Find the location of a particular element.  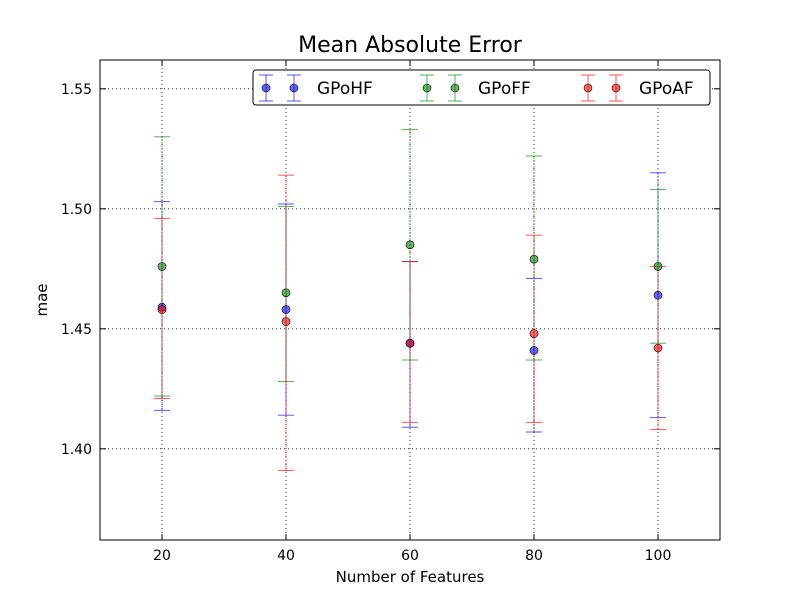

y-tick-label: 1.40 is located at coordinates (76, 450).